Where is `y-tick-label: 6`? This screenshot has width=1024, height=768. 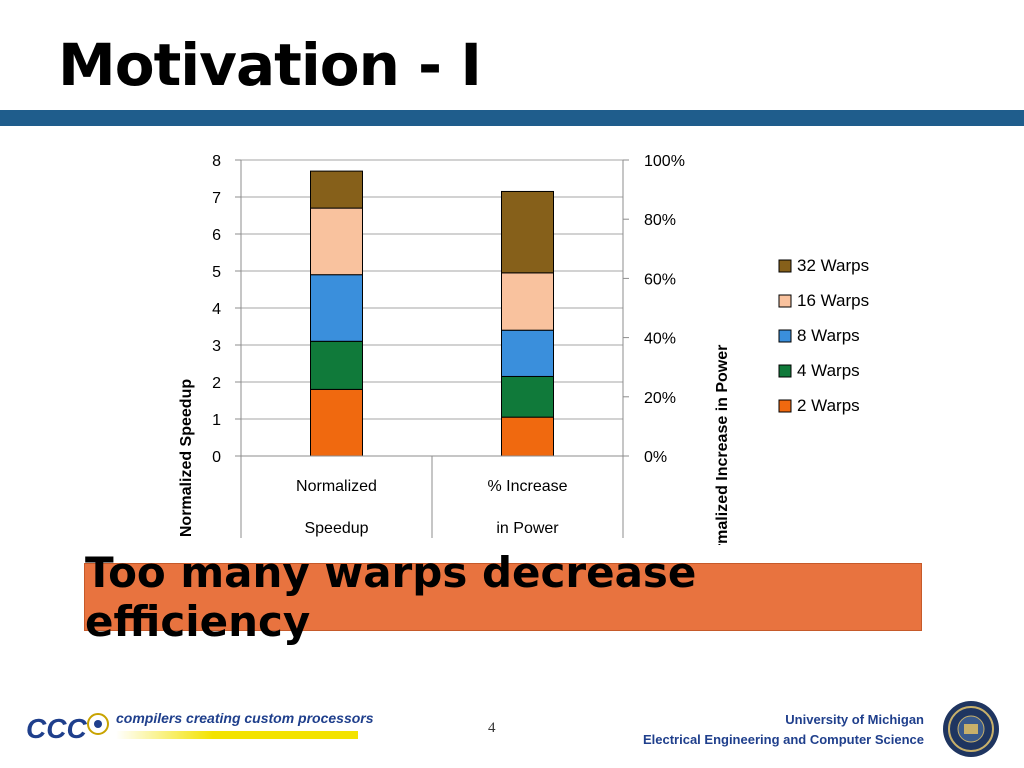
y-tick-label: 6 is located at coordinates (216, 235).